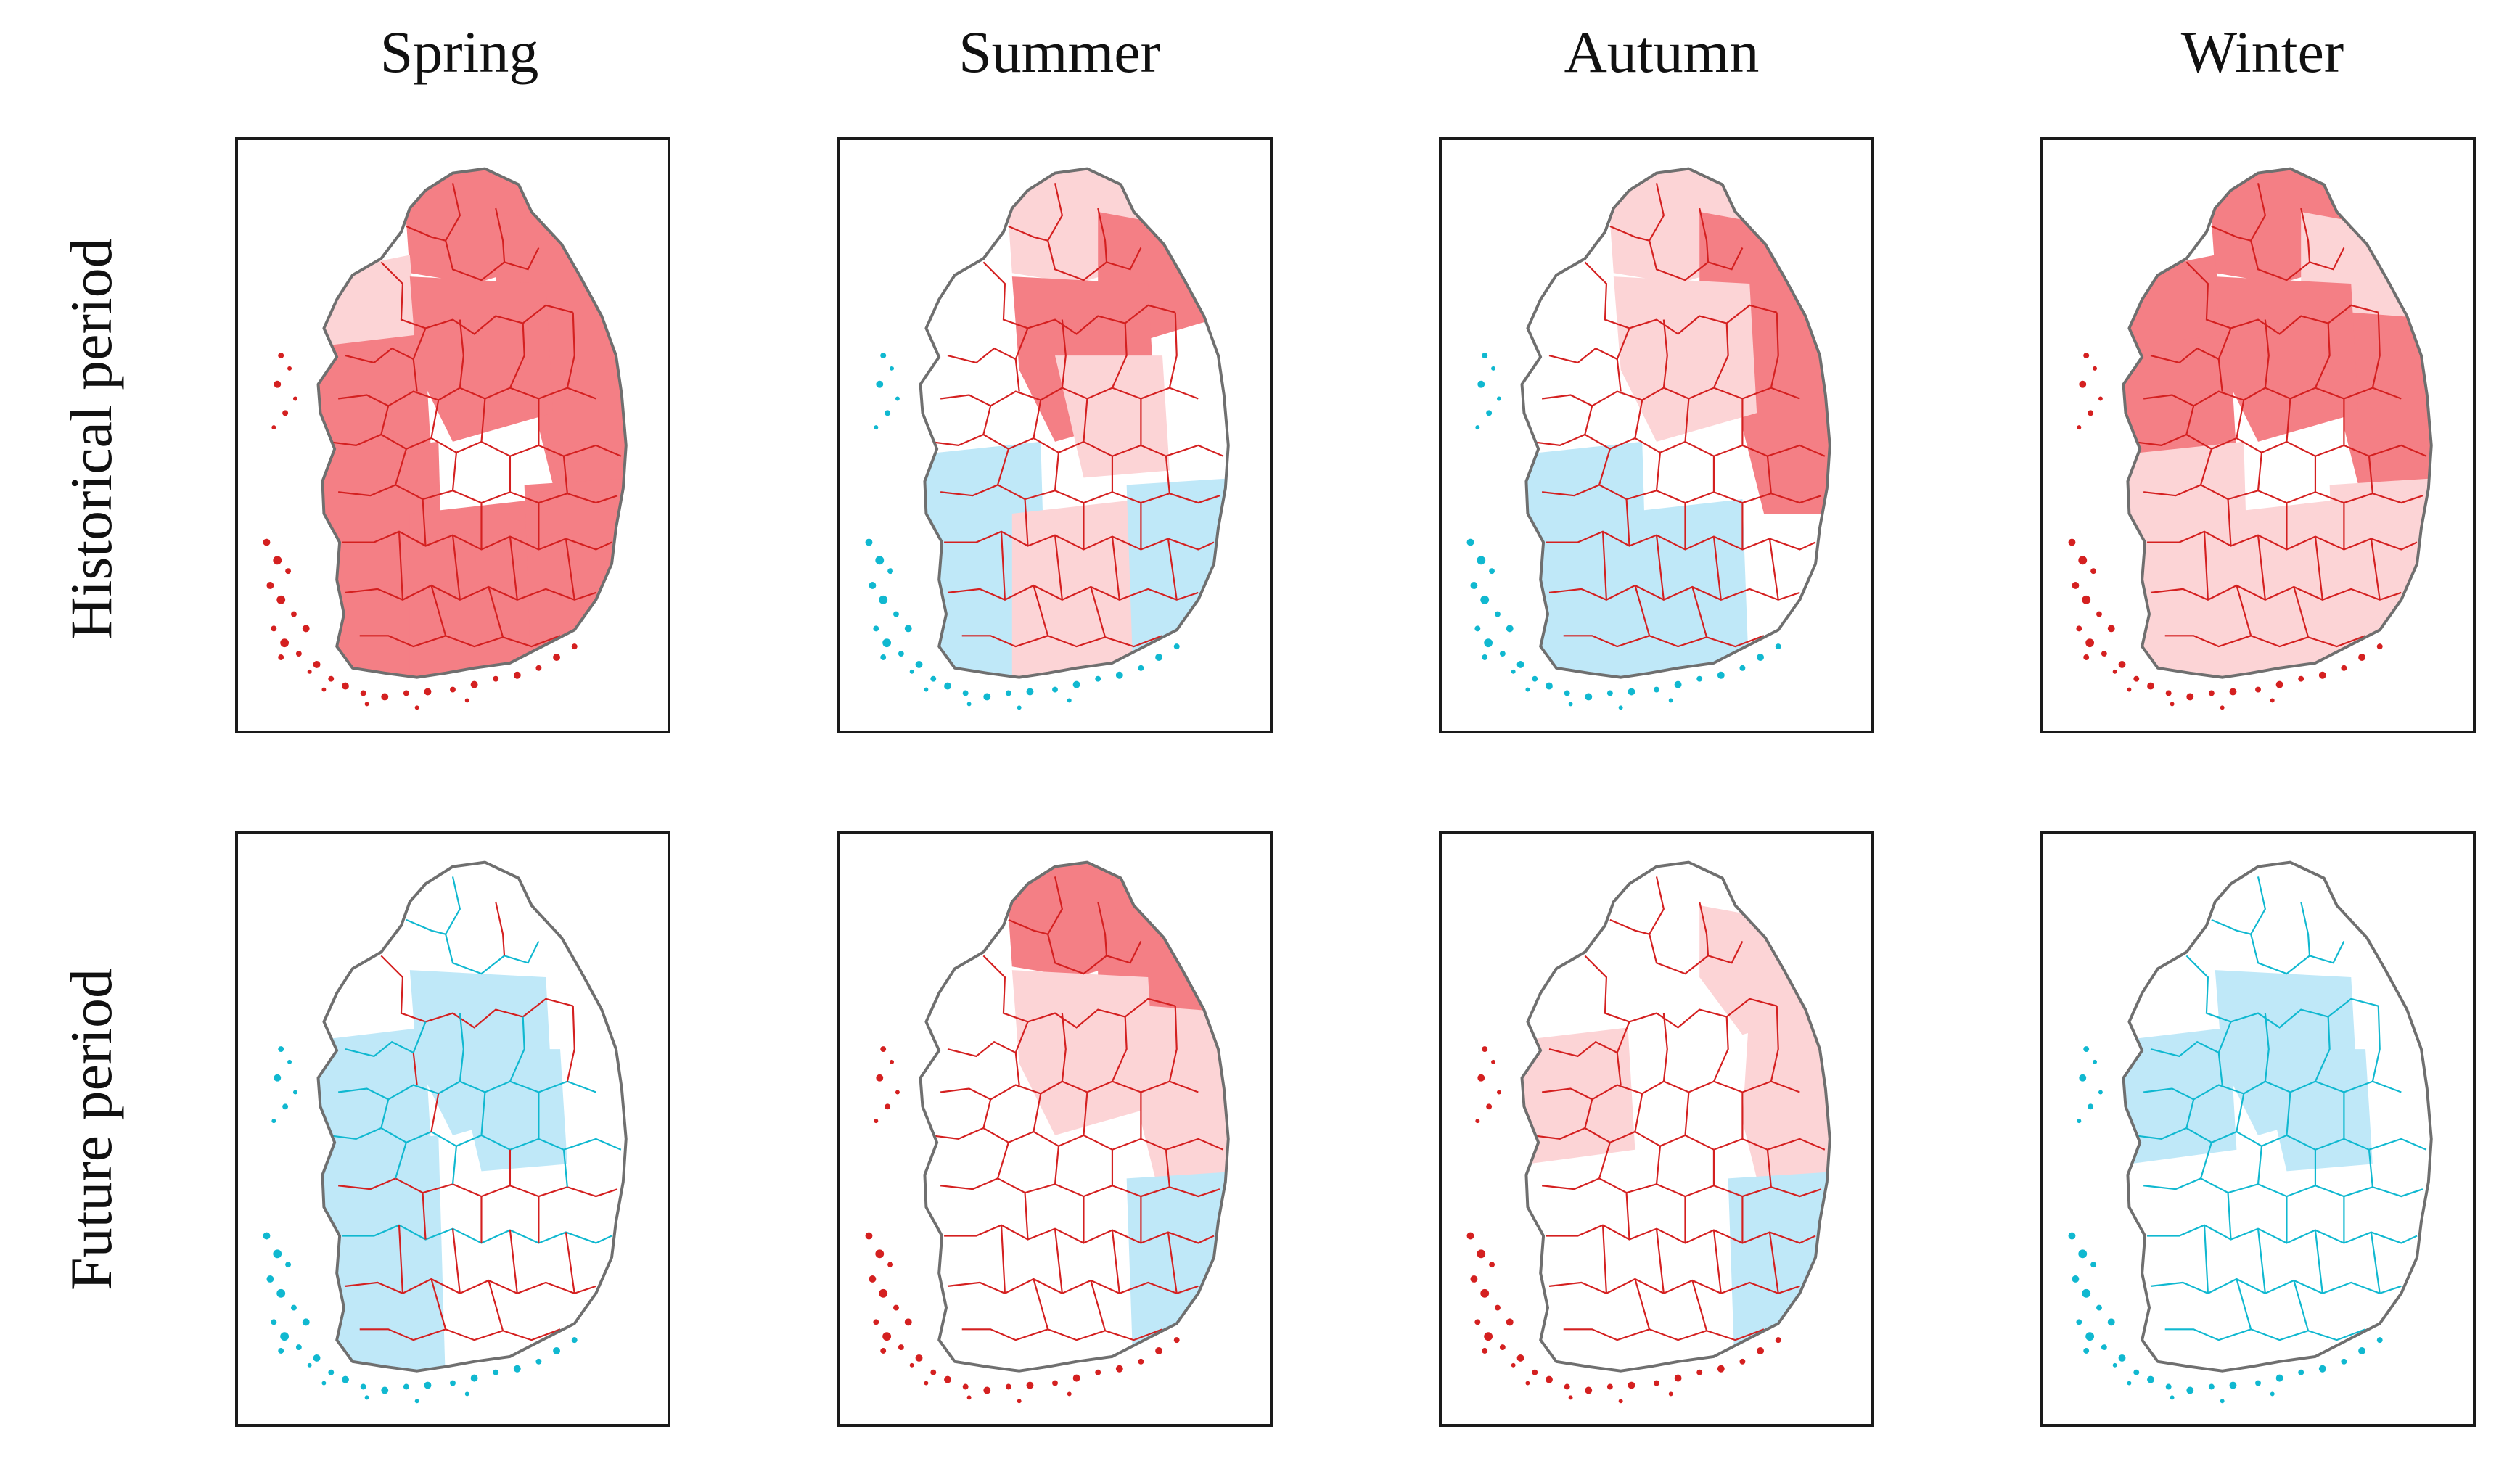  I want to click on map-winter-future, so click(2258, 1129).